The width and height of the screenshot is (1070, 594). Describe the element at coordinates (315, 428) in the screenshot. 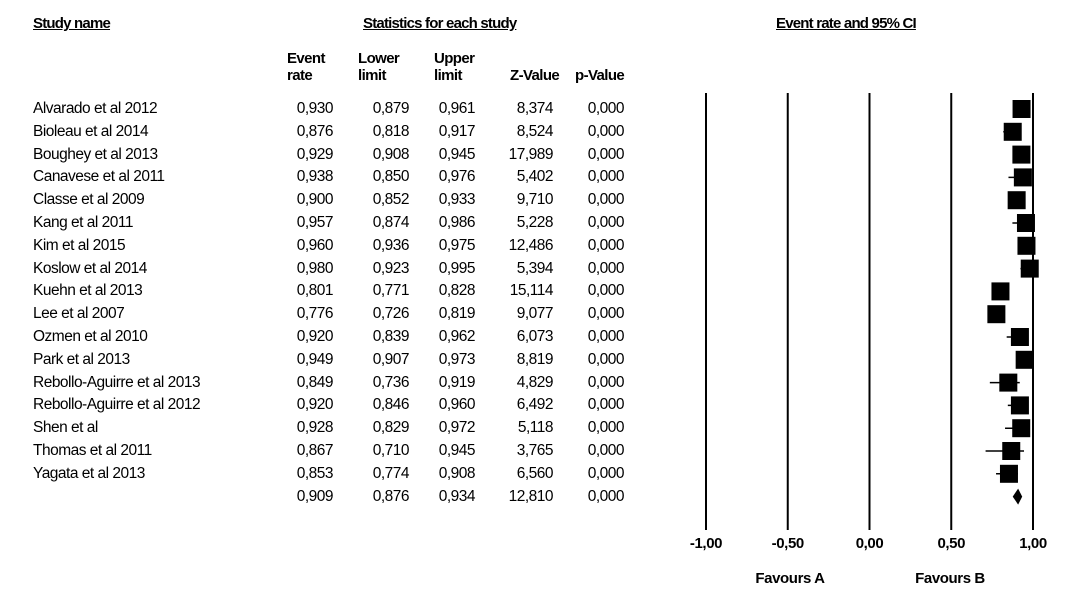

I see `cell-rate: 0,928` at that location.